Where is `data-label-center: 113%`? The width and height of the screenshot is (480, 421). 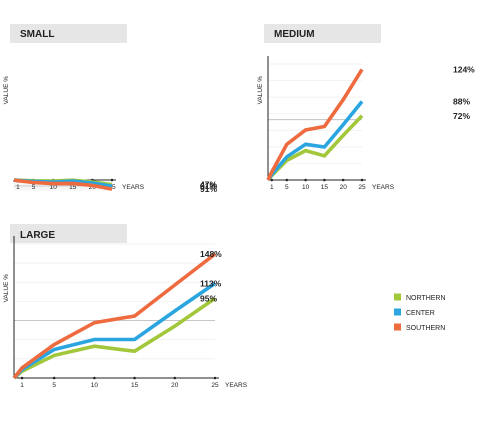
data-label-center: 113% is located at coordinates (211, 283).